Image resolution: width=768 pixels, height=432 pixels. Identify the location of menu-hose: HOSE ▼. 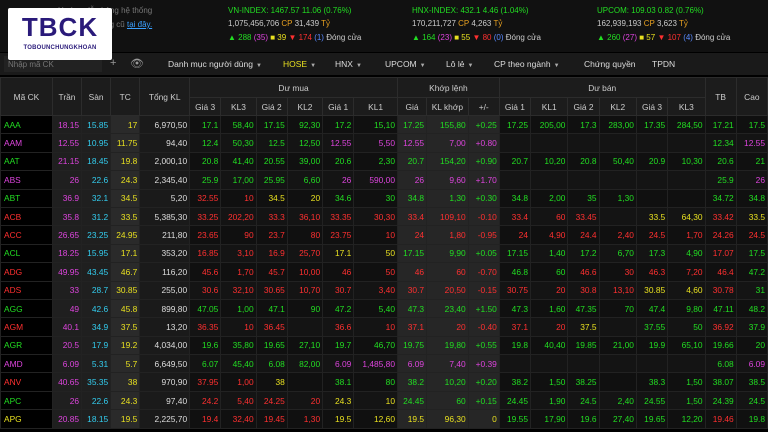
(299, 64).